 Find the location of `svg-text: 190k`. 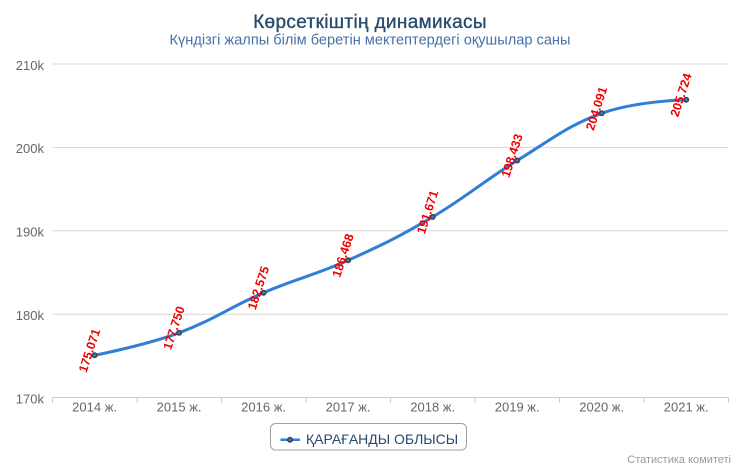

svg-text: 190k is located at coordinates (30, 232).